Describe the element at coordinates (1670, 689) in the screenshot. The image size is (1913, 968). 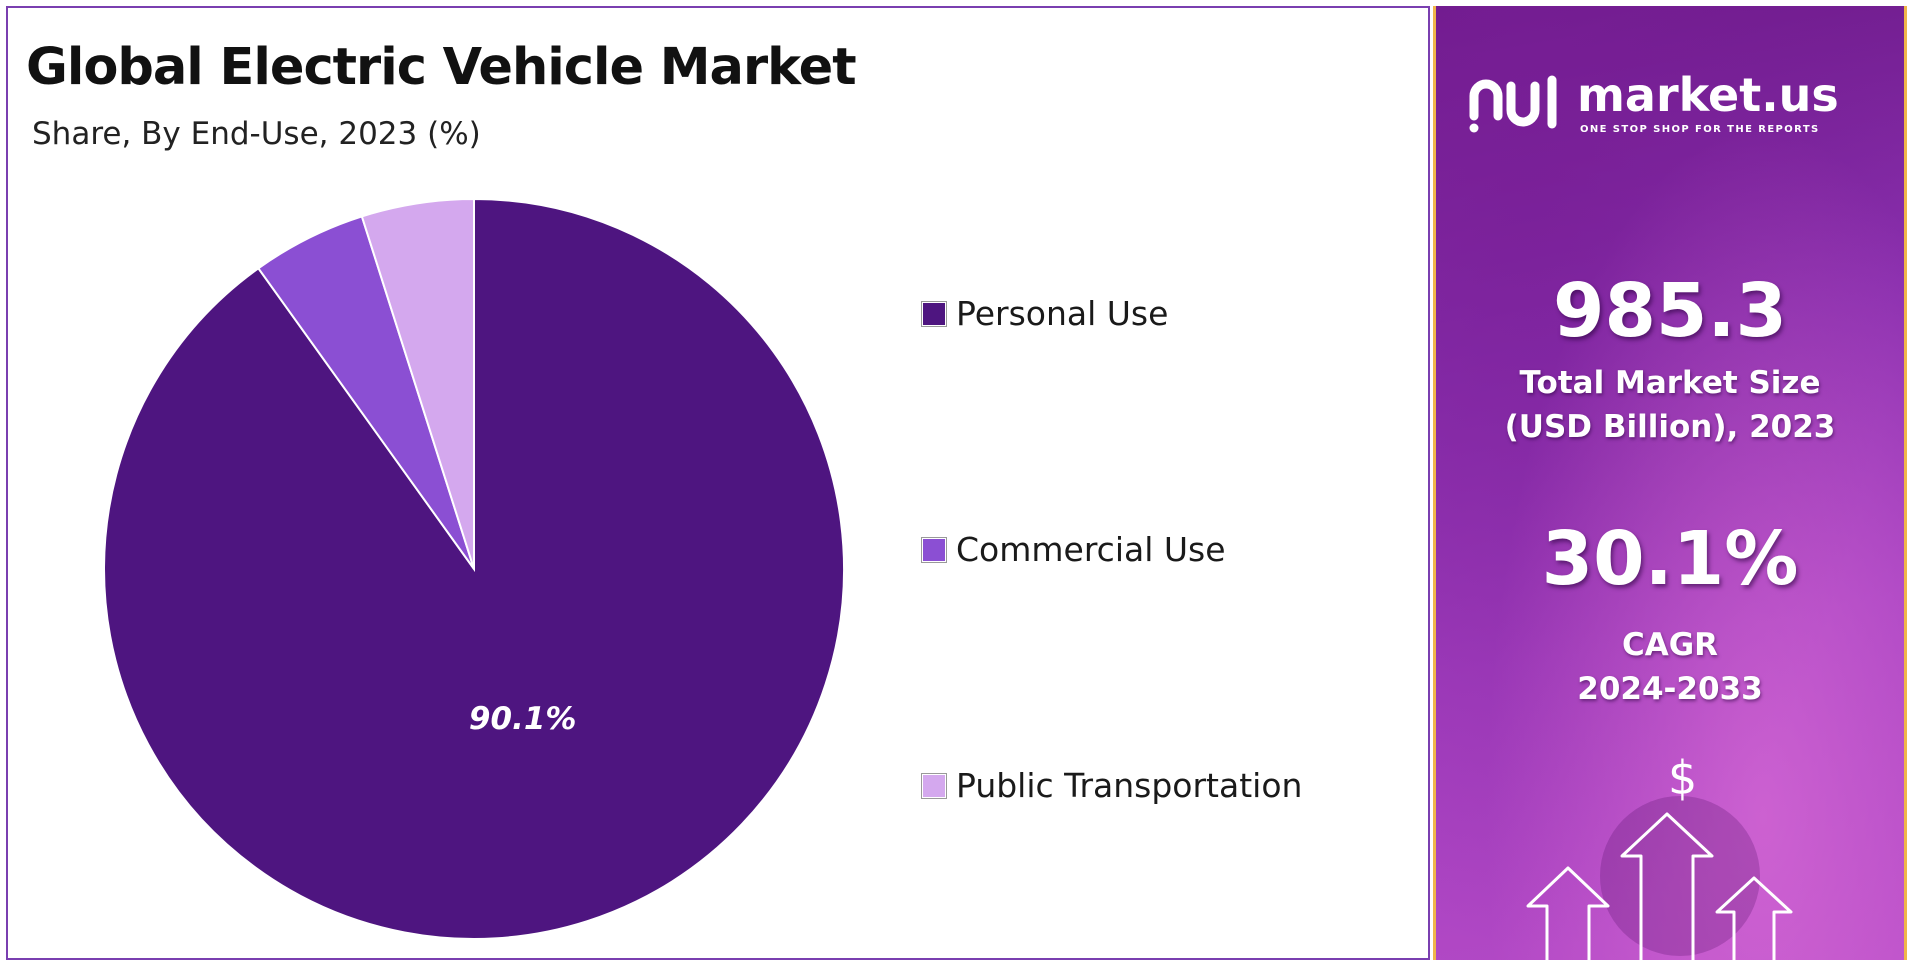
I see `cagr-label-line2: 2024-2033` at that location.